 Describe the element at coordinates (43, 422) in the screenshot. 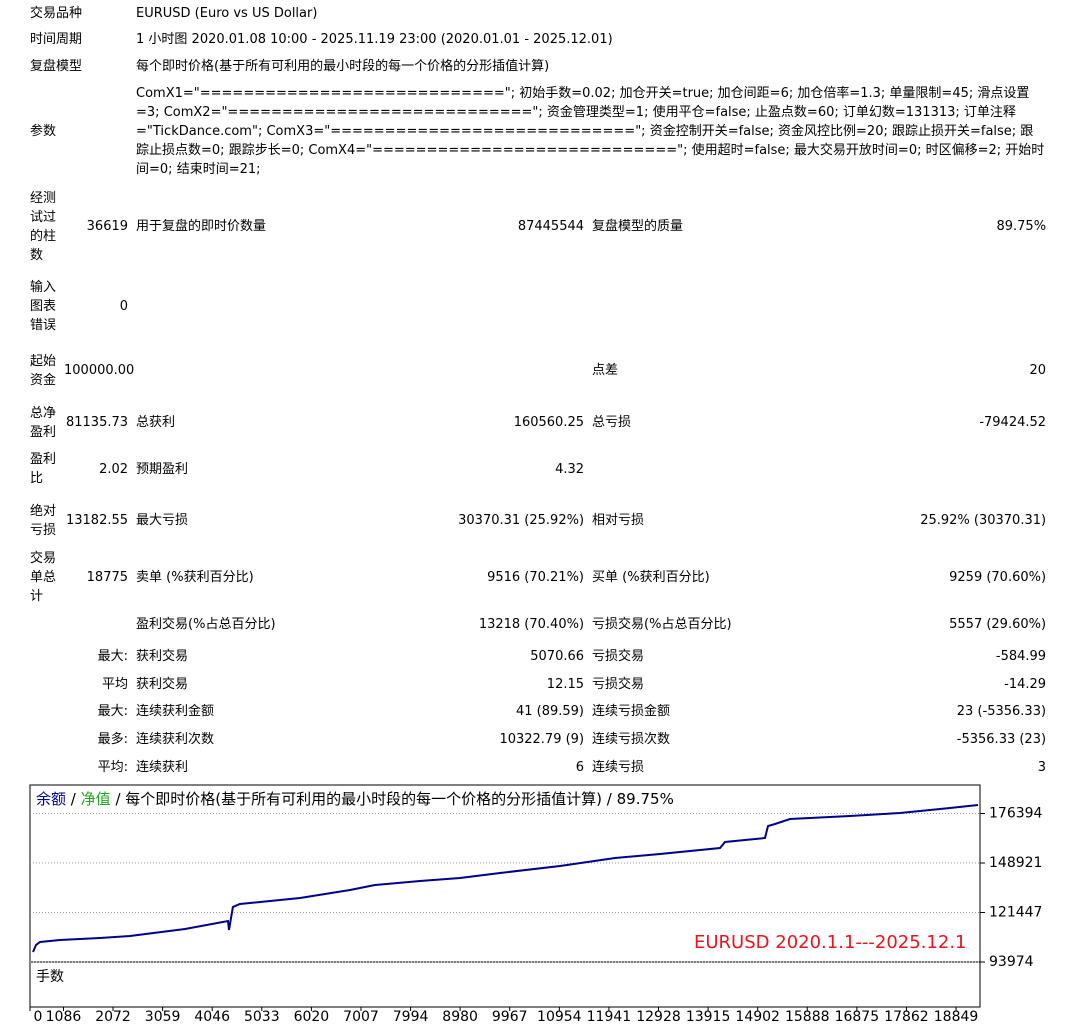

I see `cell: 总净盈利` at that location.